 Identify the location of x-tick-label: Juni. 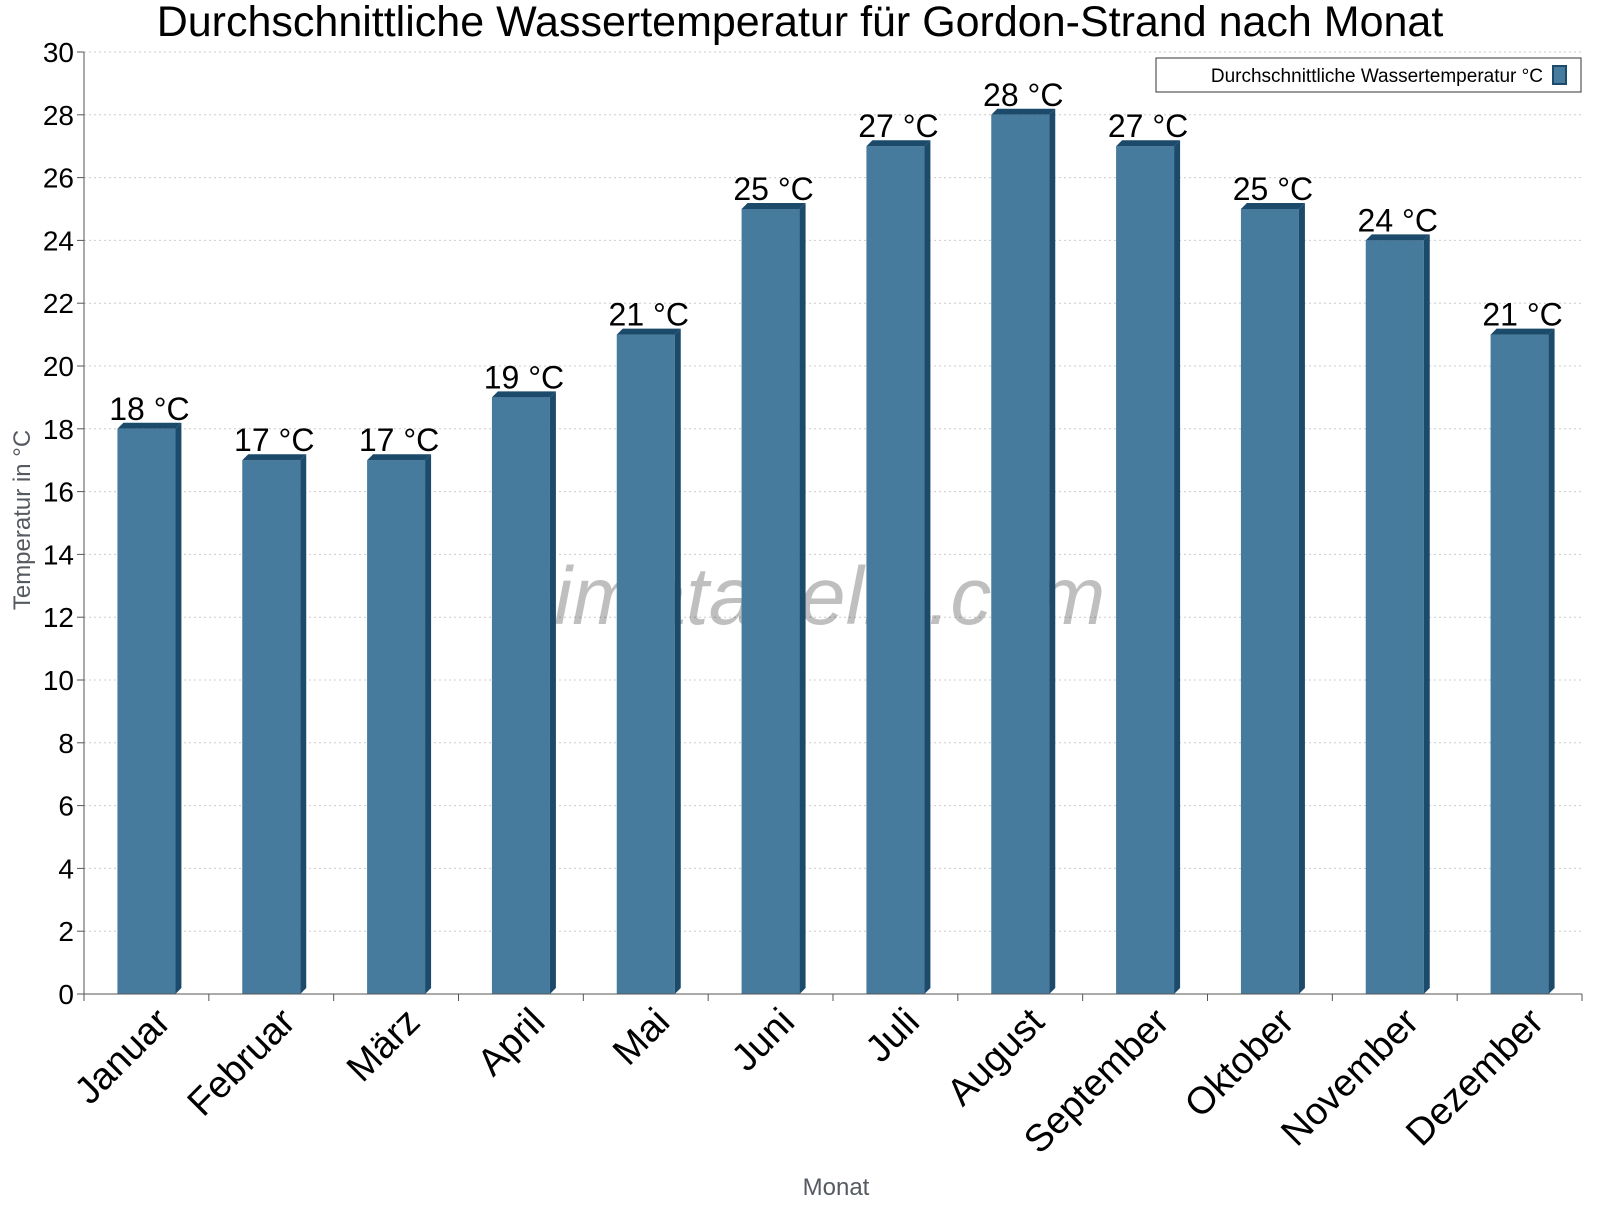
(763, 1040).